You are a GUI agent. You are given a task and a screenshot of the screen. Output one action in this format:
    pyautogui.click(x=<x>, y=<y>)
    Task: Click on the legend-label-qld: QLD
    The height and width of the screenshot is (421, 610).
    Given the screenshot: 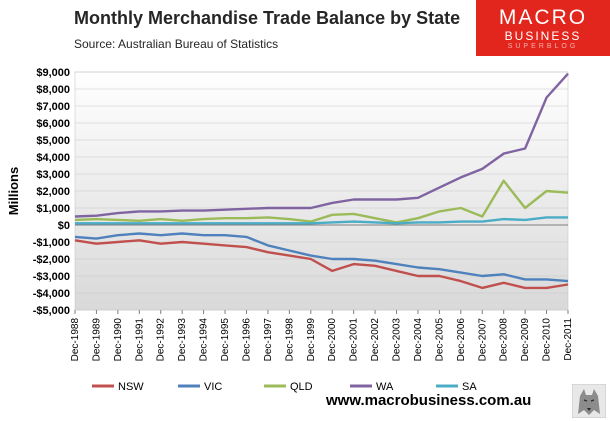 What is the action you would take?
    pyautogui.click(x=301, y=387)
    